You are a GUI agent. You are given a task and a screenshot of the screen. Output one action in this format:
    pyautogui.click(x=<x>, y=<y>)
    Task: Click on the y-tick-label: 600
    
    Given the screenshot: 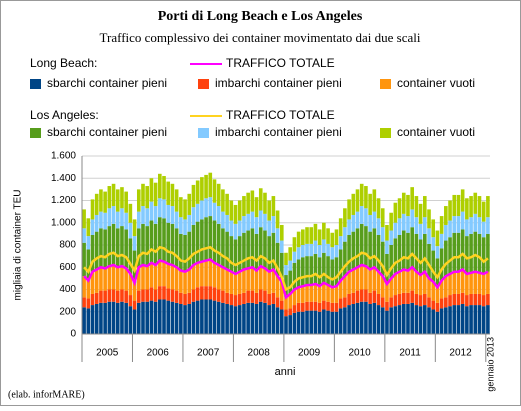 What is the action you would take?
    pyautogui.click(x=67, y=267)
    